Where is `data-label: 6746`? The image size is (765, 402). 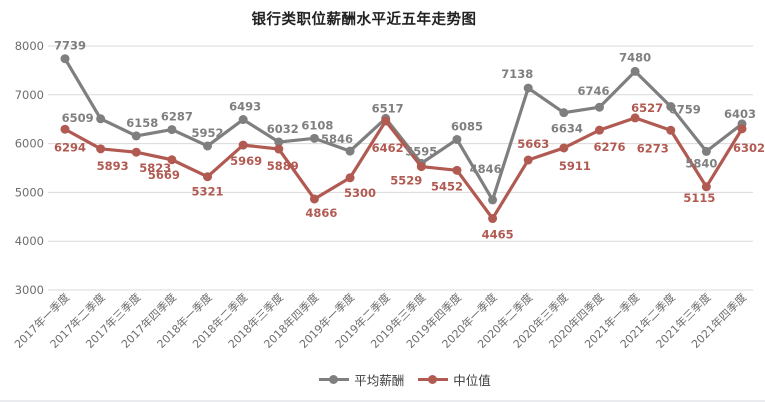
data-label: 6746 is located at coordinates (593, 91).